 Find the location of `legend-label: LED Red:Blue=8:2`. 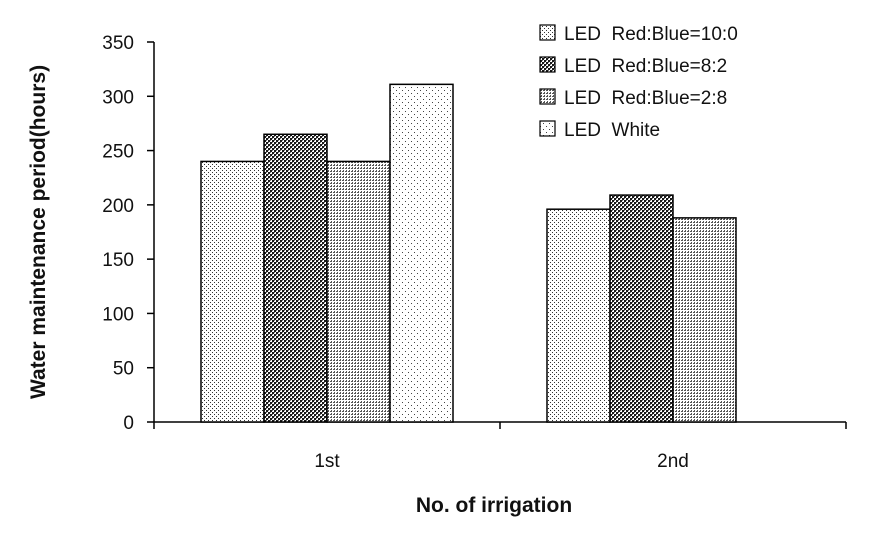

legend-label: LED Red:Blue=8:2 is located at coordinates (645, 66).